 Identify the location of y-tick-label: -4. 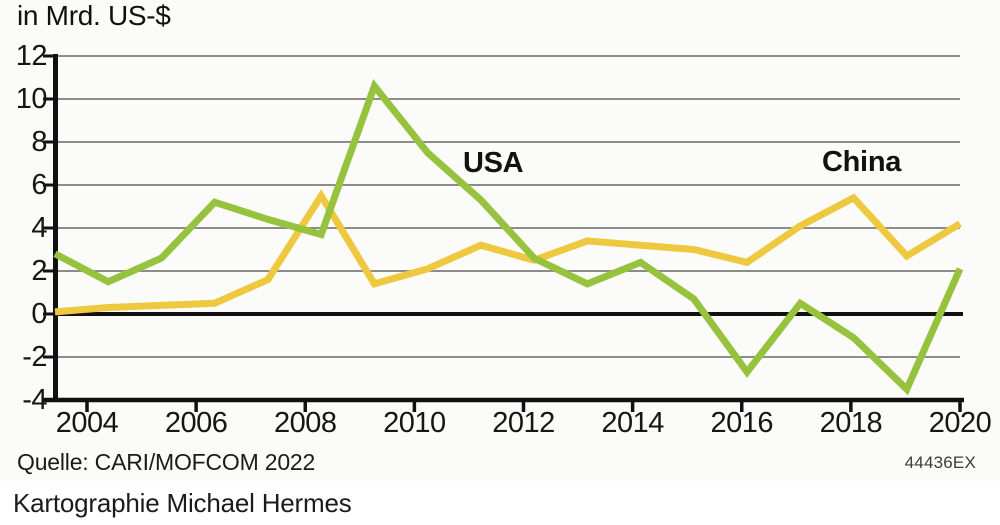
(34, 400).